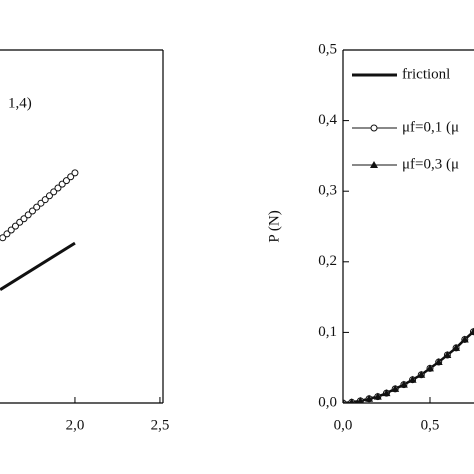 The width and height of the screenshot is (474, 474). Describe the element at coordinates (327, 120) in the screenshot. I see `y-tick-label: 0,4` at that location.